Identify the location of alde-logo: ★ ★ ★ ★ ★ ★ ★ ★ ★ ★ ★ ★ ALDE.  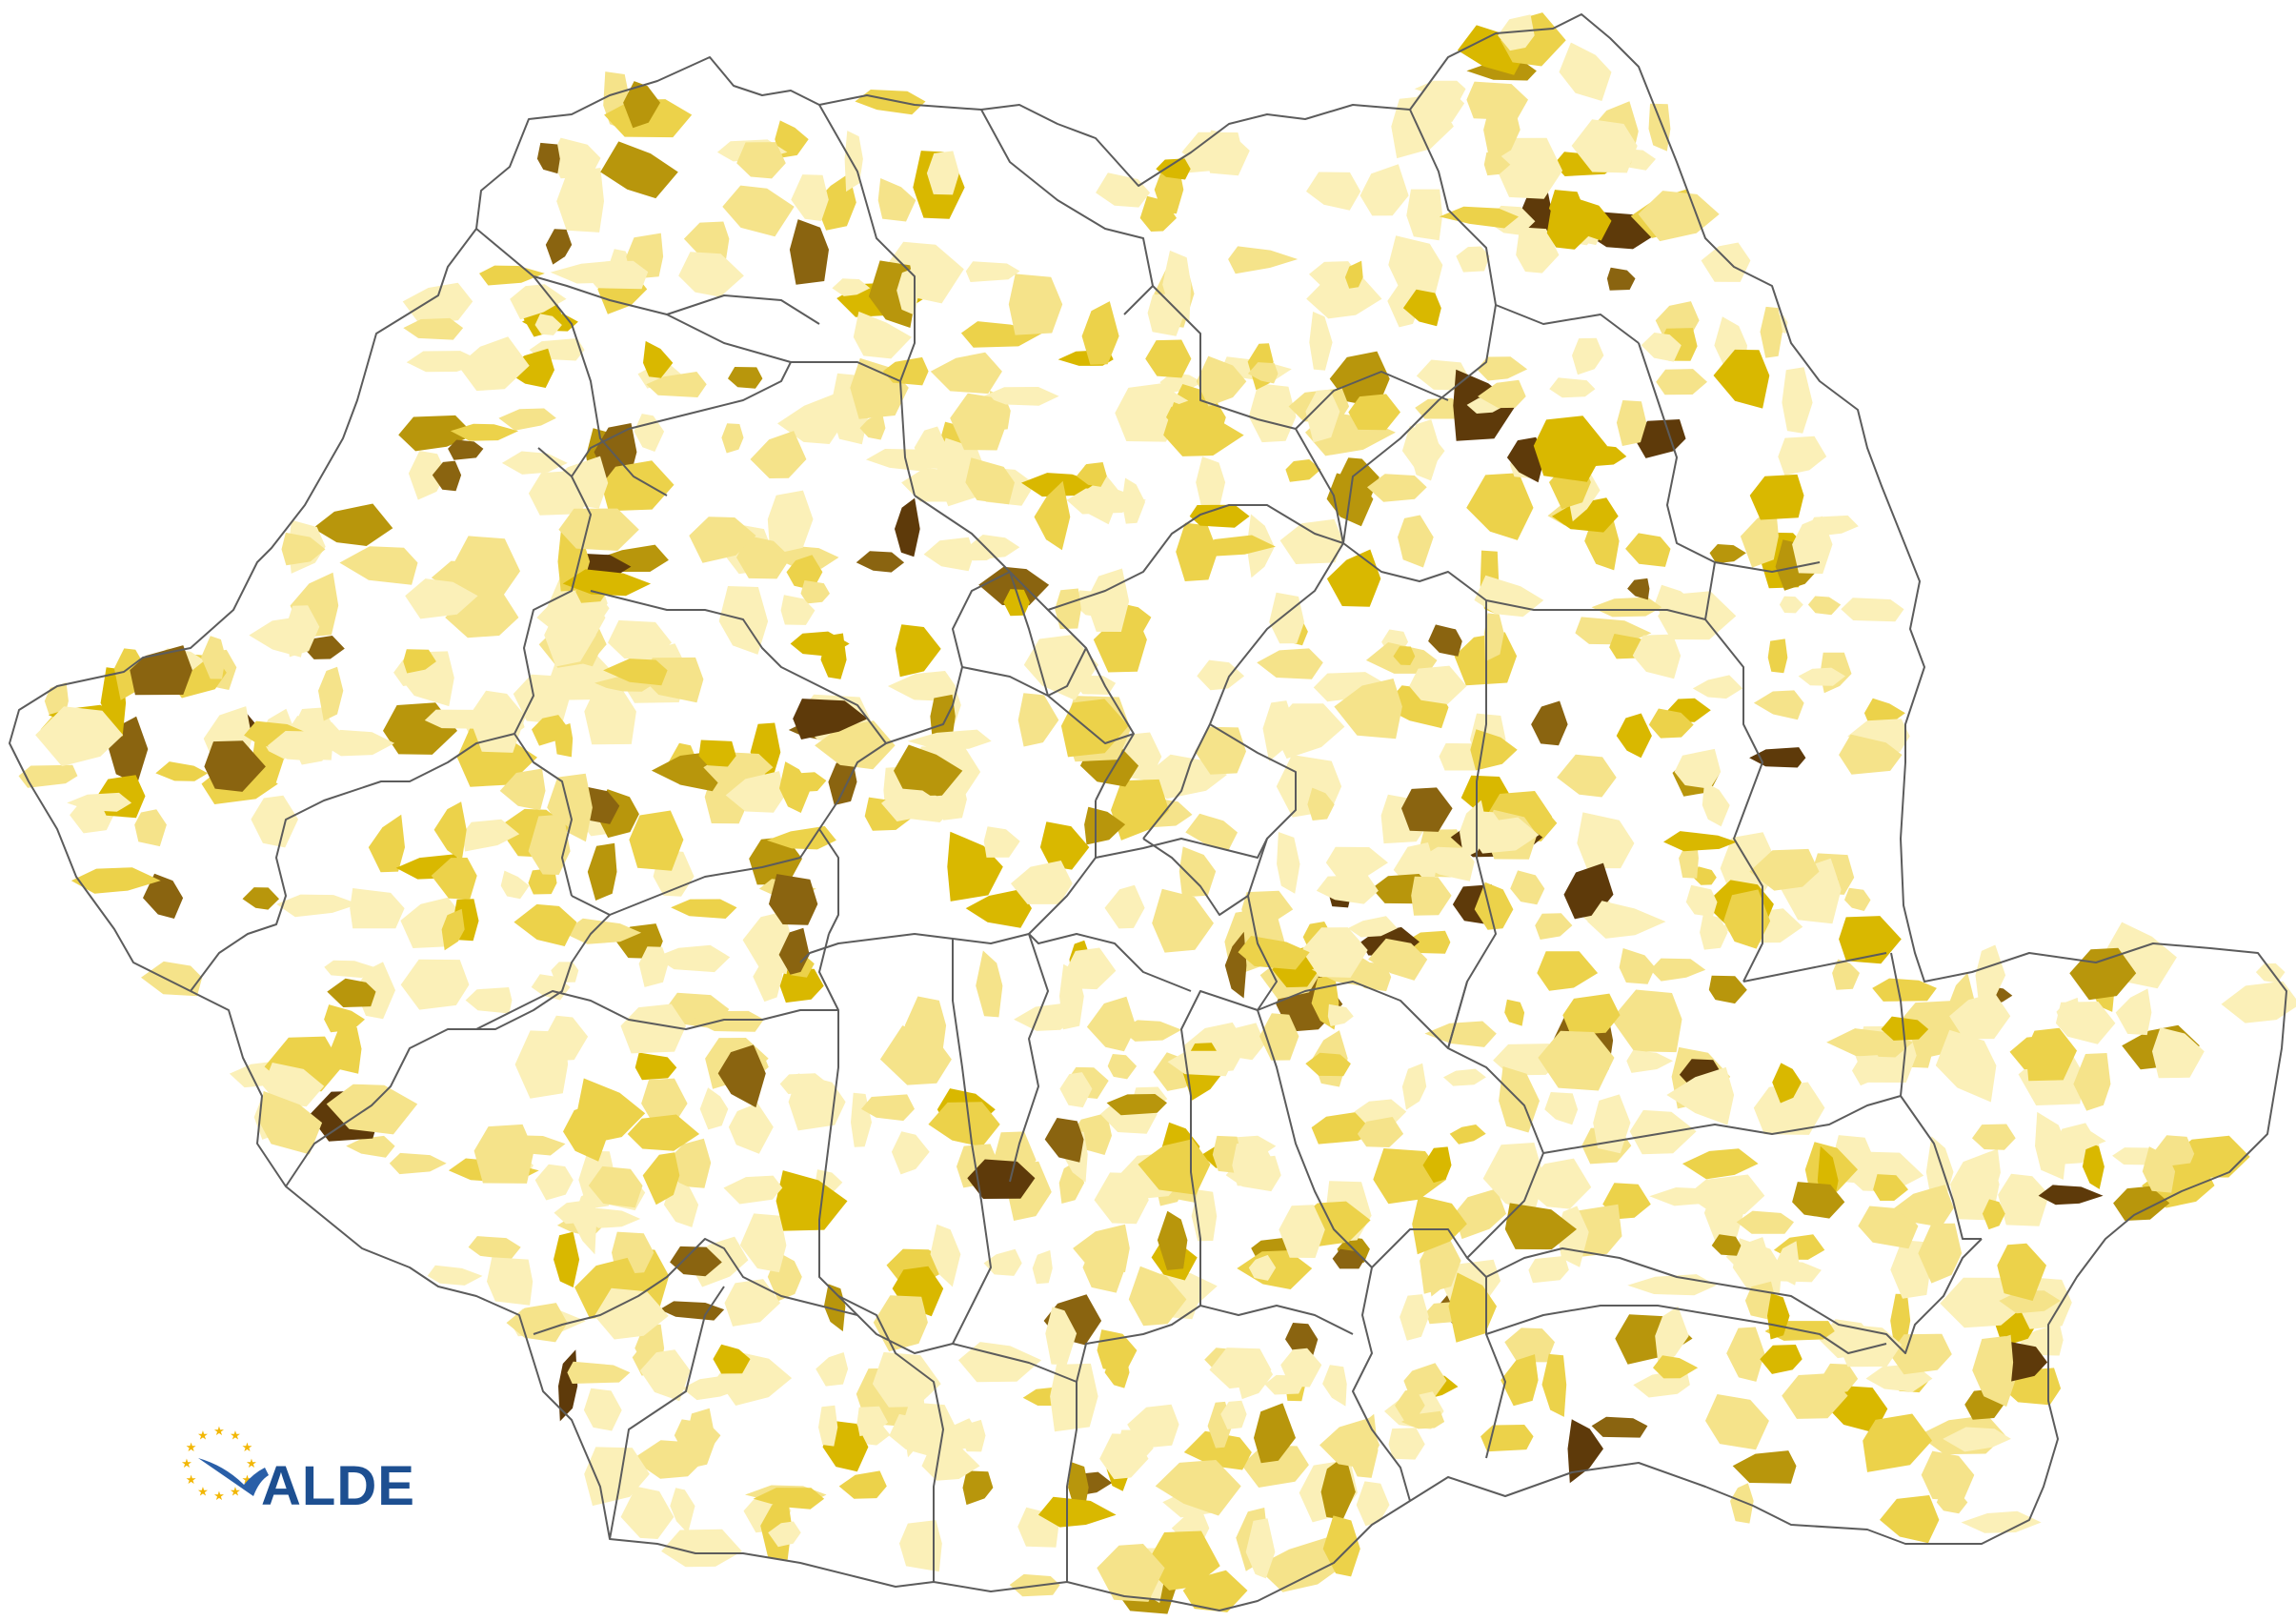
(295, 1466).